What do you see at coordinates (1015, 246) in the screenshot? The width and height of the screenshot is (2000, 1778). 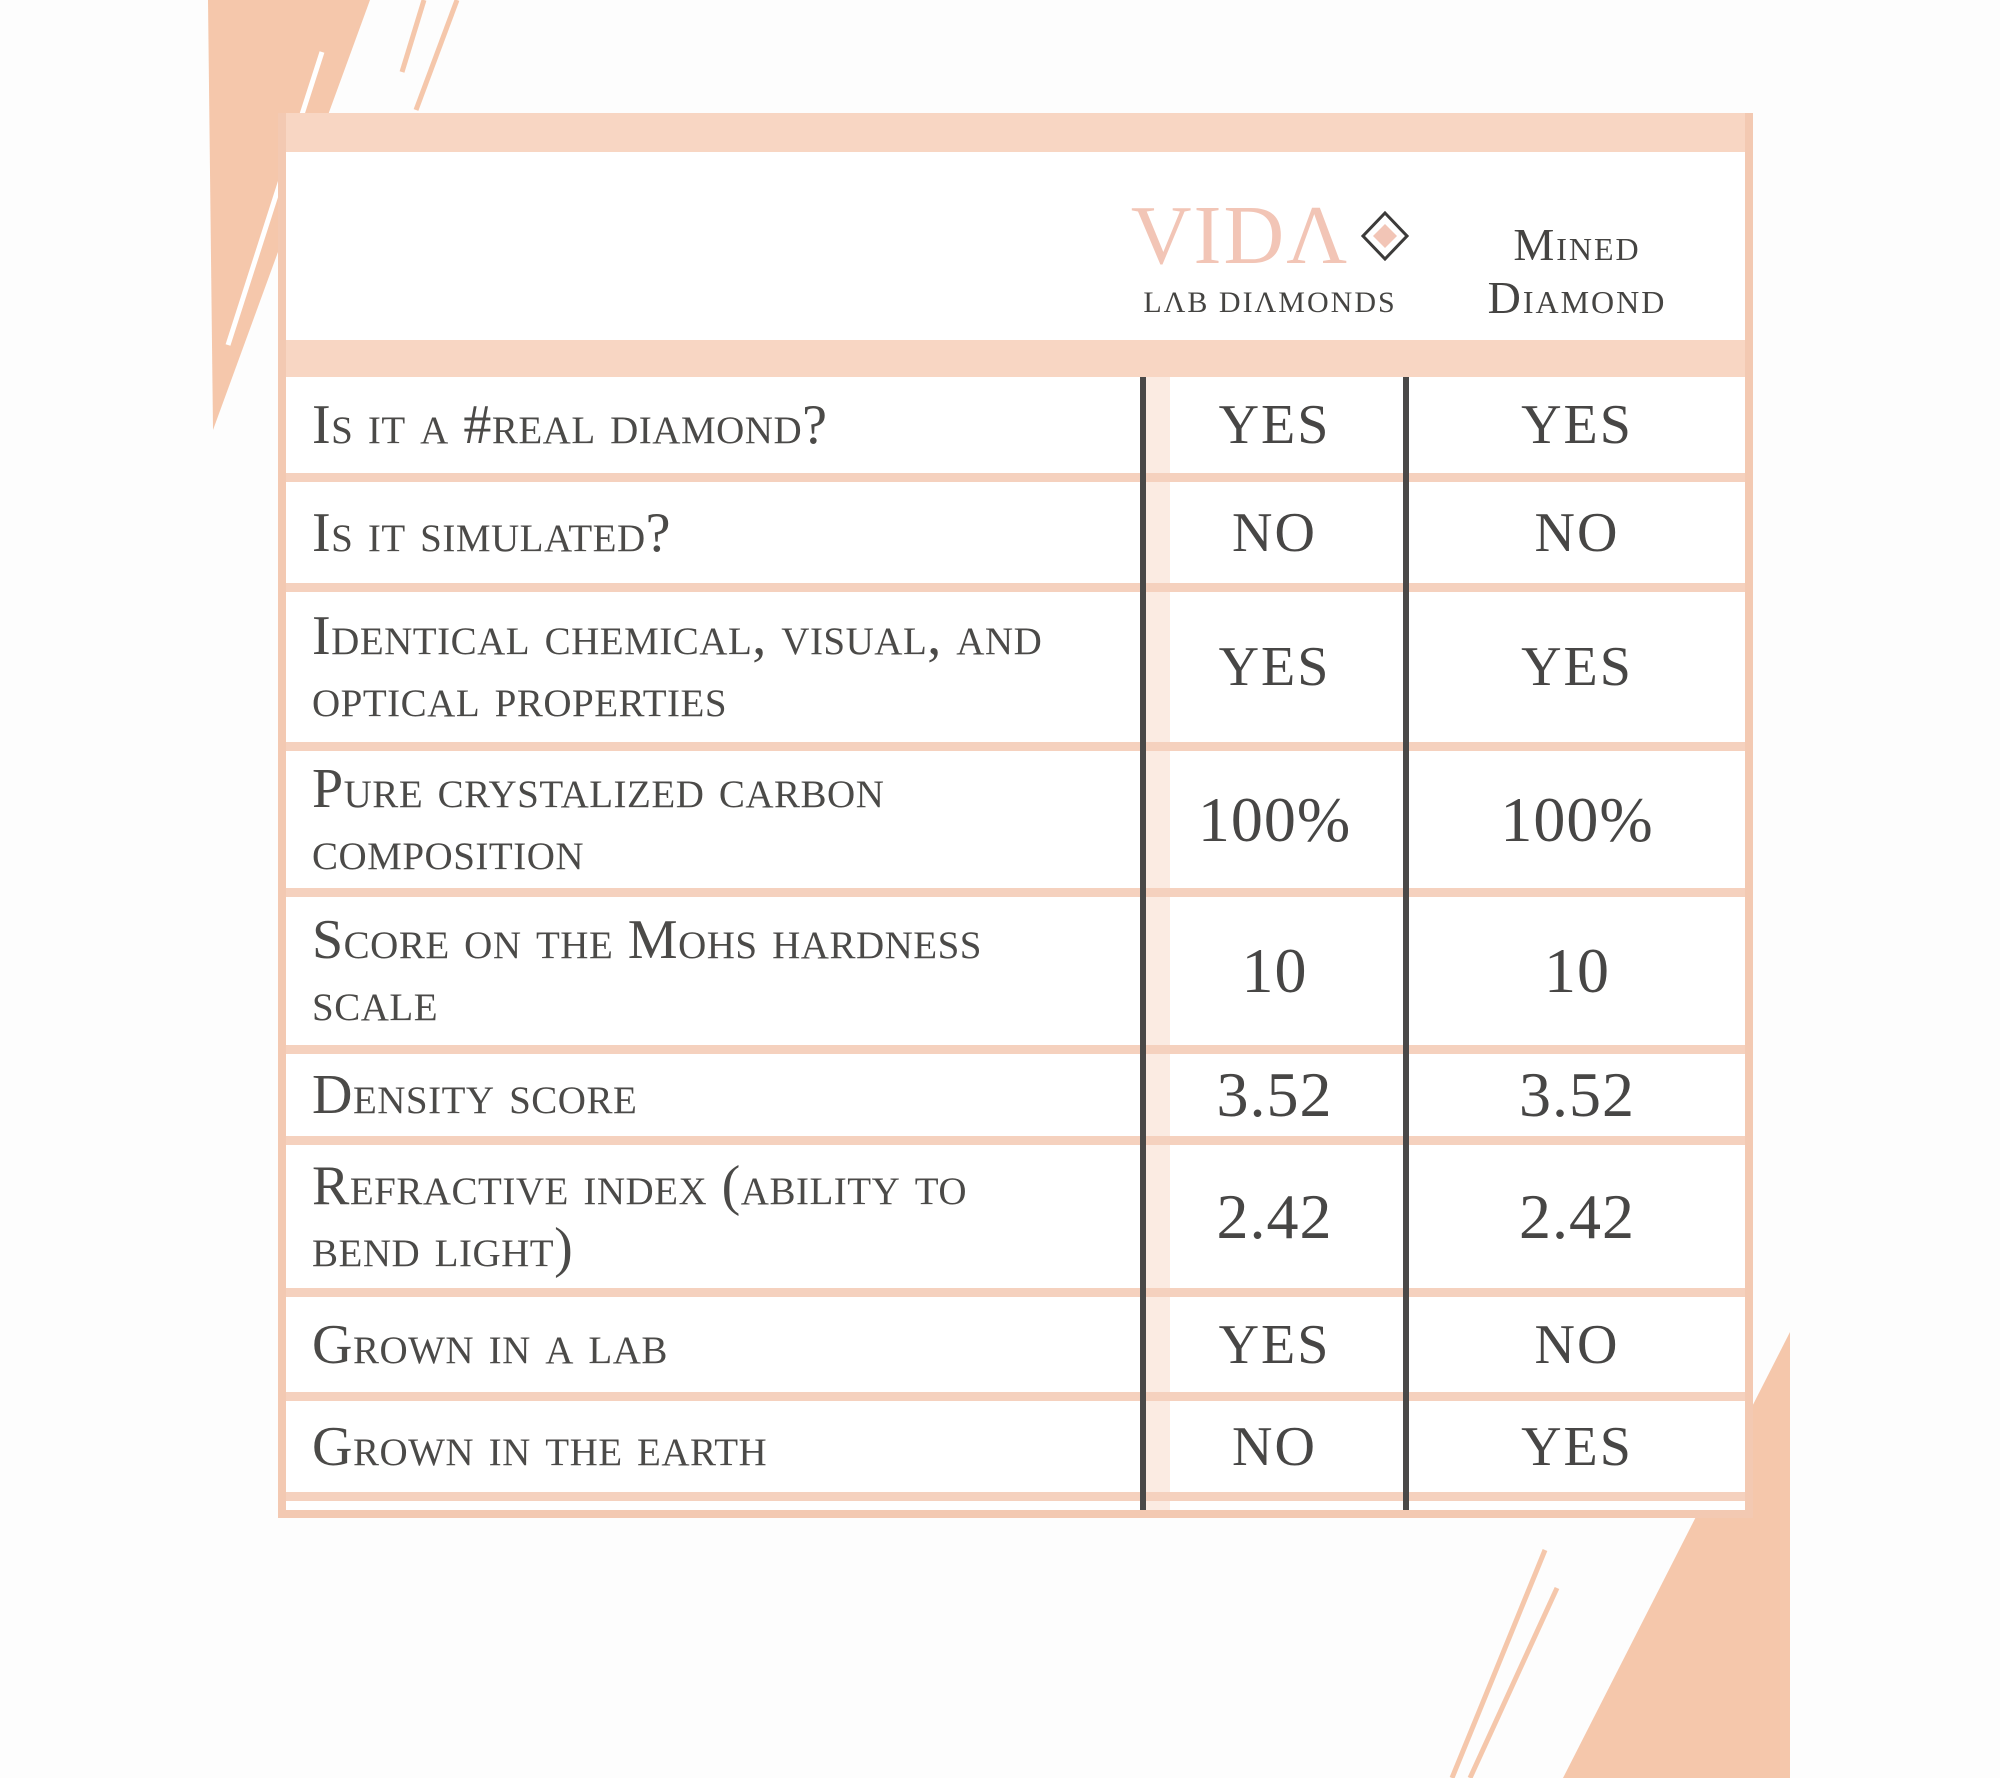 I see `card-header: VIDΛ LΛB DIΛMONDS Mined Diamond` at bounding box center [1015, 246].